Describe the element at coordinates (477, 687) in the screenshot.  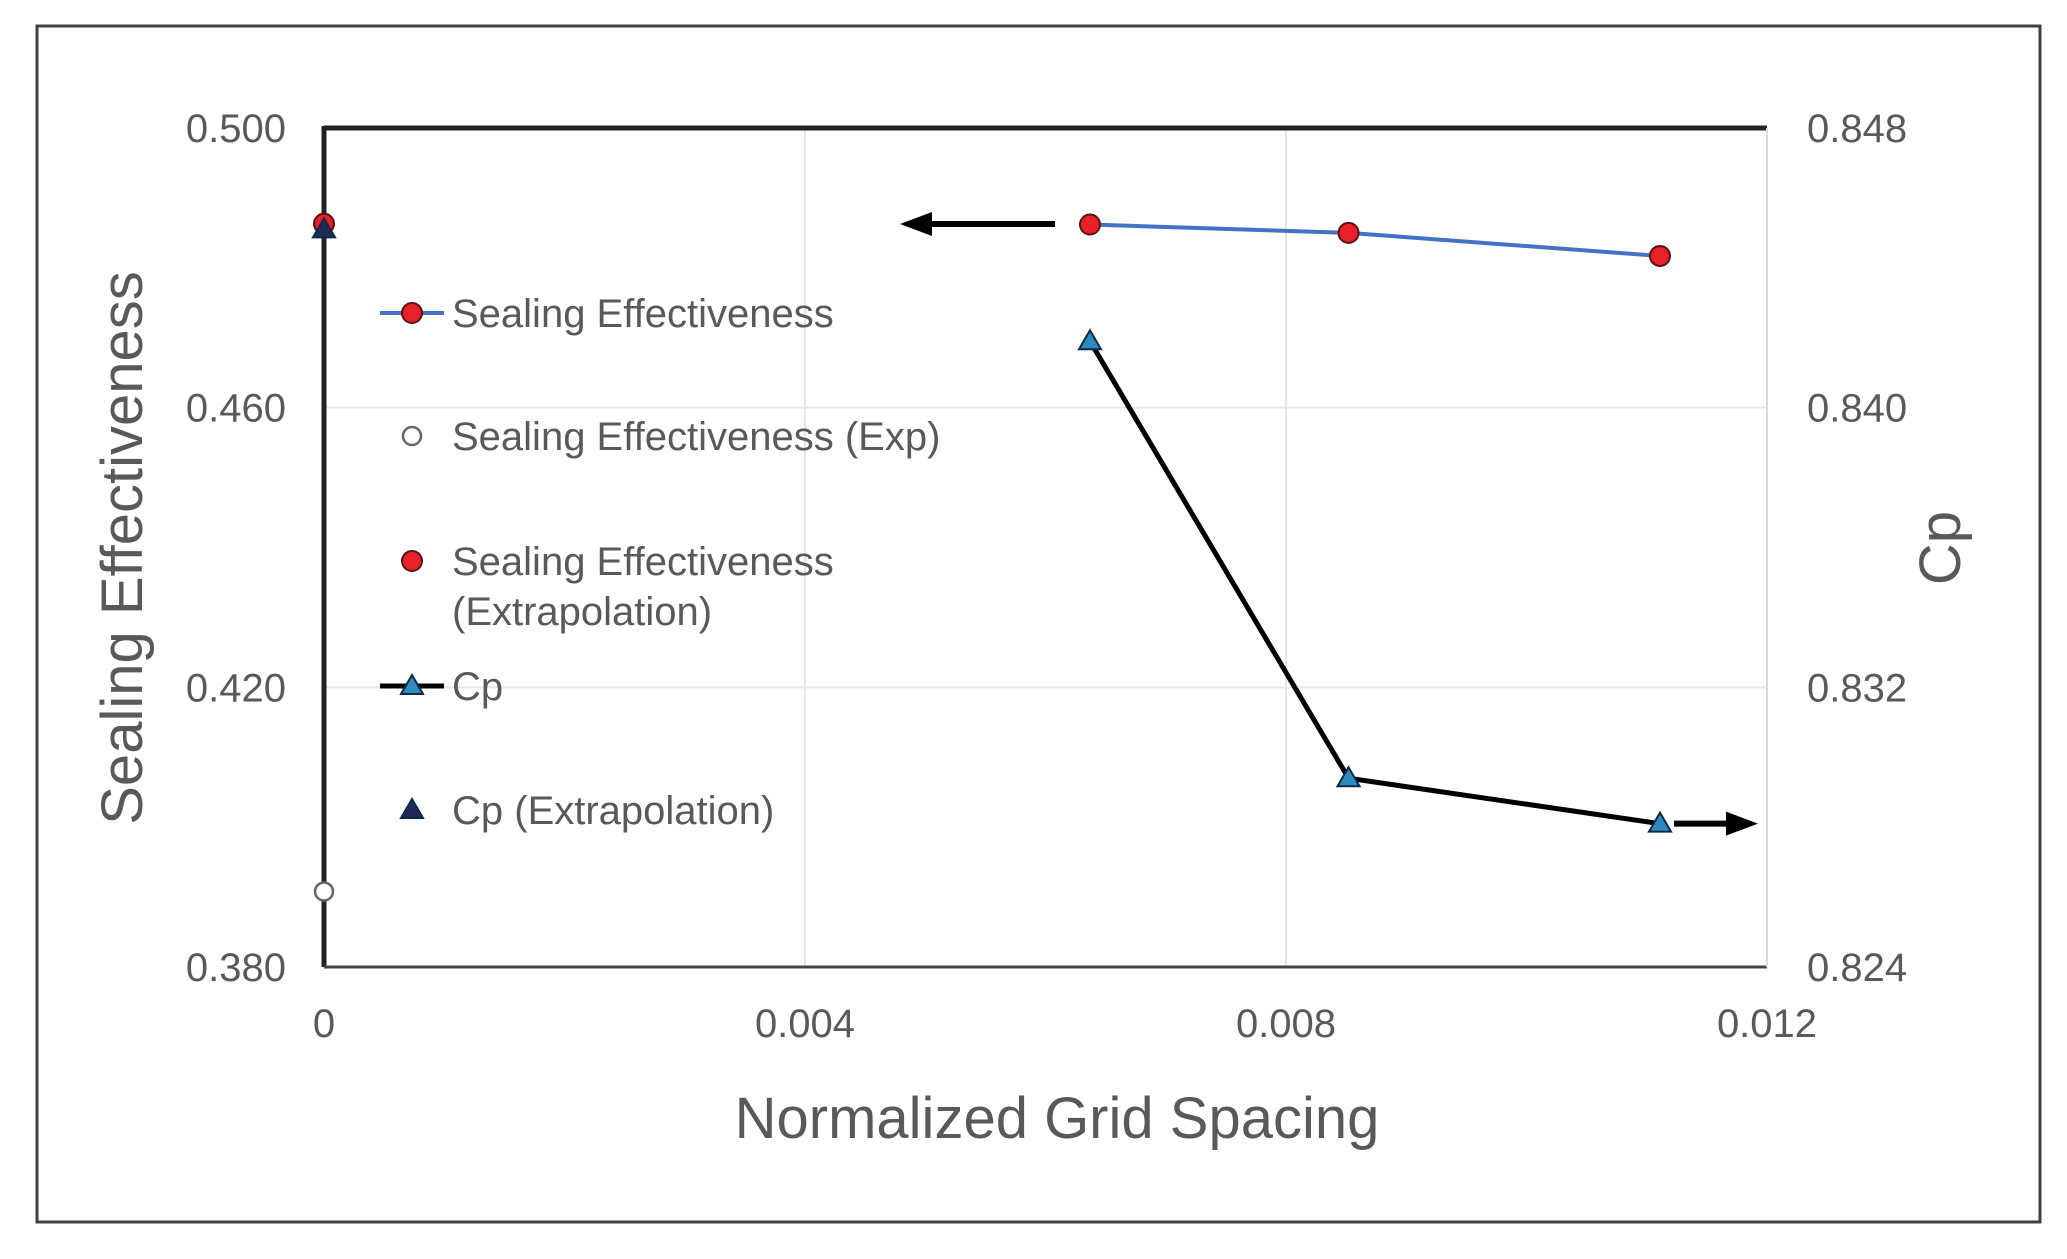
I see `legend-label: Cp` at that location.